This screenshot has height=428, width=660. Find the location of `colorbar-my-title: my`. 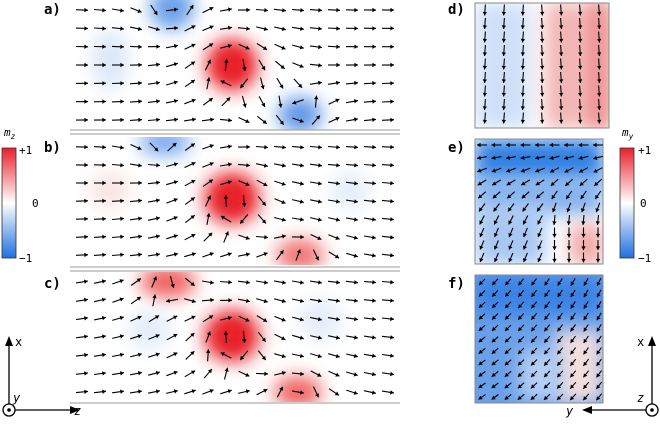

colorbar-my-title: my is located at coordinates (627, 133).